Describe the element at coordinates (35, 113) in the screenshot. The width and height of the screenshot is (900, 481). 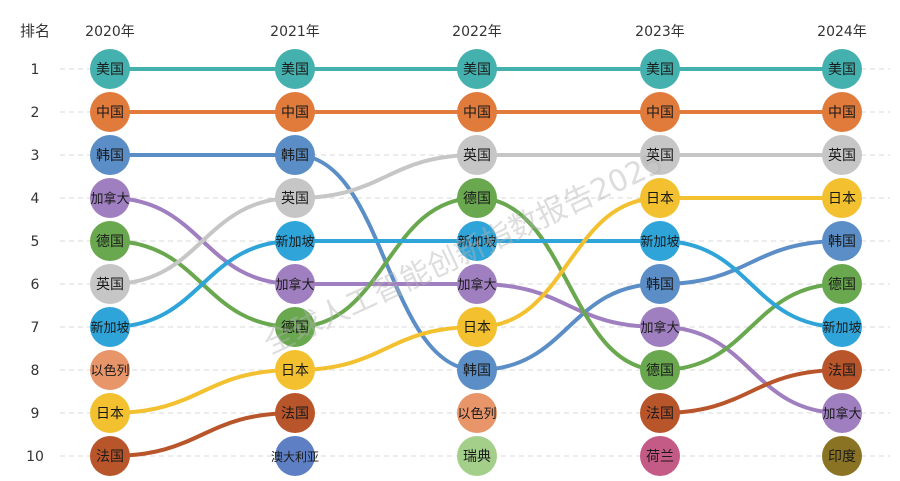
I see `rank-label: 2` at that location.